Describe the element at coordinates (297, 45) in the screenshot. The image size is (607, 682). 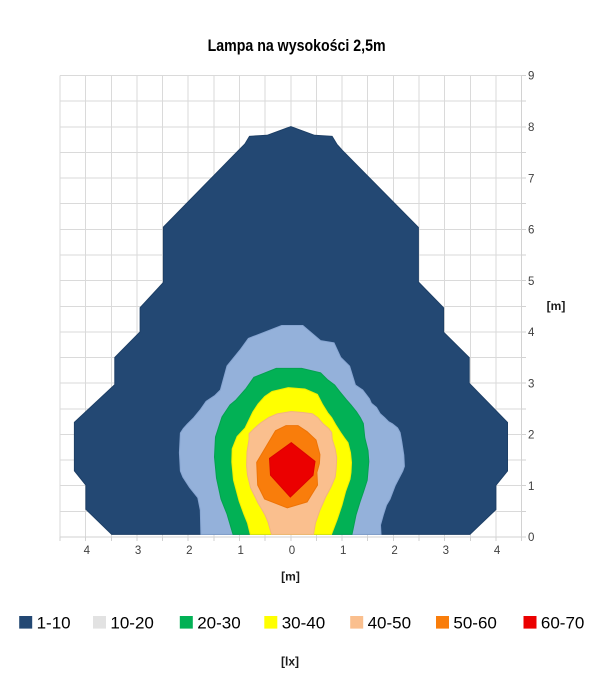
I see `svg-text: Lampa na wysokości 2,5m` at that location.